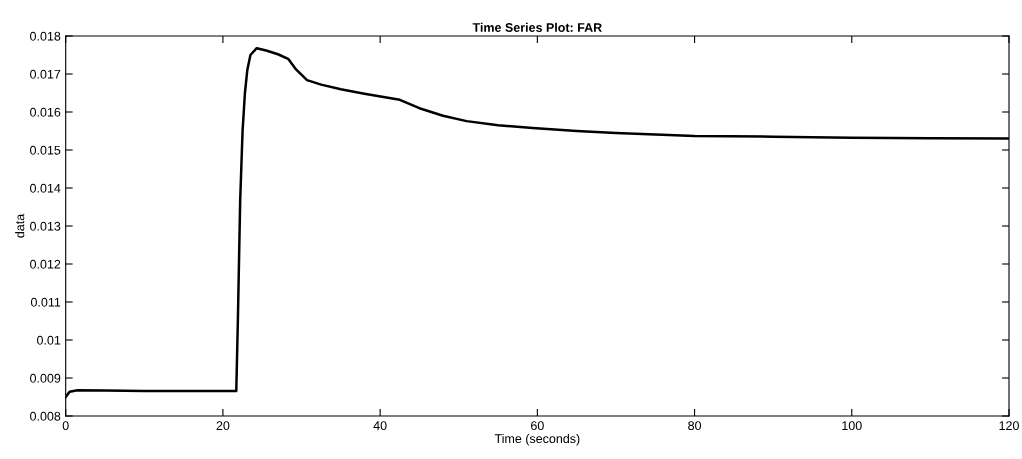 This screenshot has height=459, width=1022. What do you see at coordinates (45, 416) in the screenshot?
I see `y-tick-label: 0.008` at bounding box center [45, 416].